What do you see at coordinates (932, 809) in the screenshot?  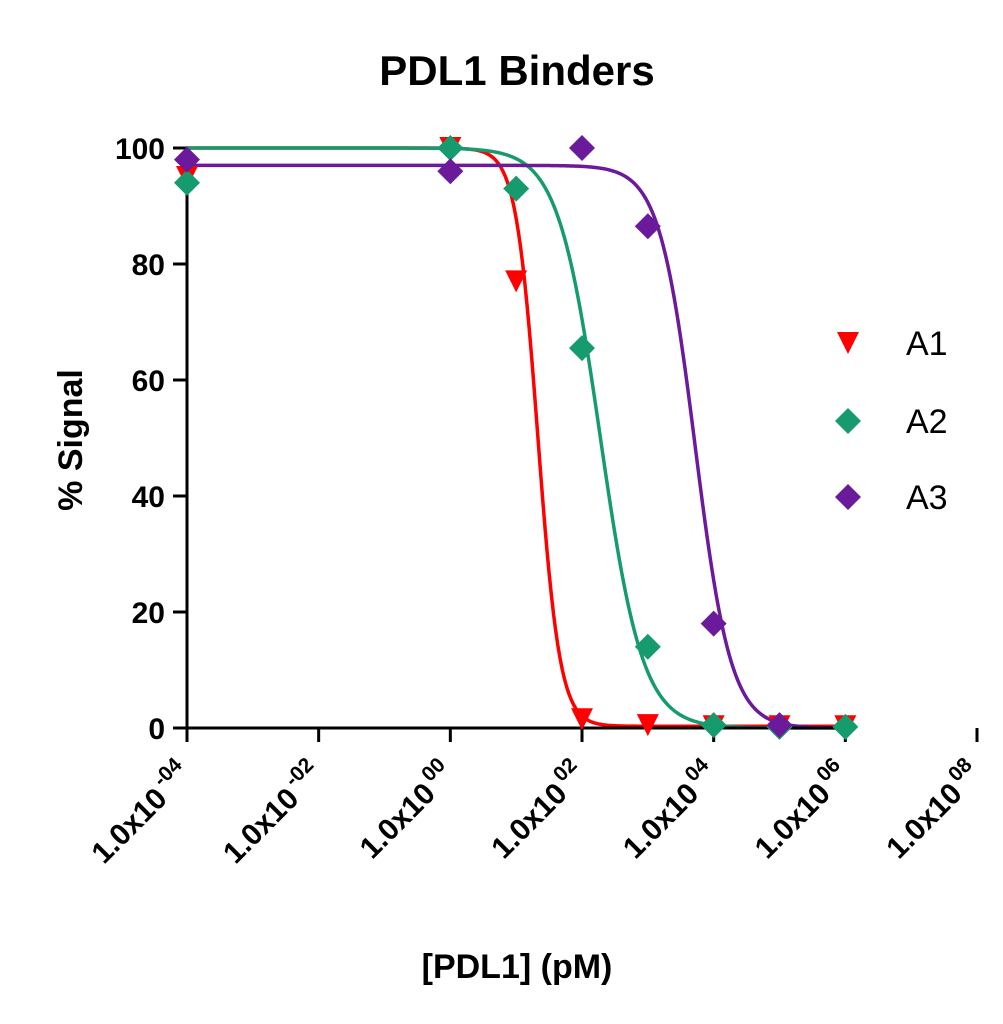 I see `x-tick-label: 1.0x1008` at bounding box center [932, 809].